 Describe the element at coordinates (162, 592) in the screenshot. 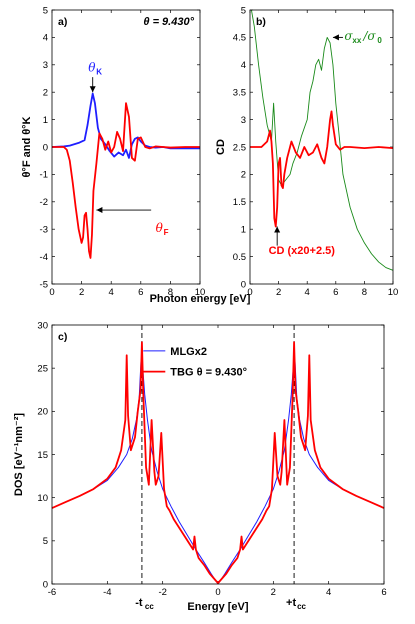

I see `x-tick-label: -2` at that location.